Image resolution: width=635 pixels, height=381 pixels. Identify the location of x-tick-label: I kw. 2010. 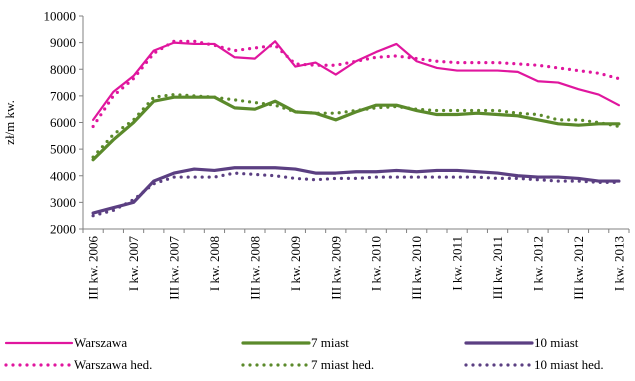
(376, 263).